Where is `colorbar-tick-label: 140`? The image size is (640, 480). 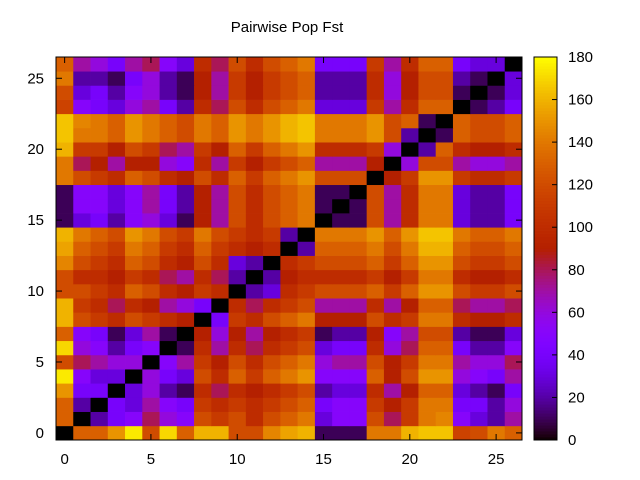 colorbar-tick-label: 140 is located at coordinates (580, 142).